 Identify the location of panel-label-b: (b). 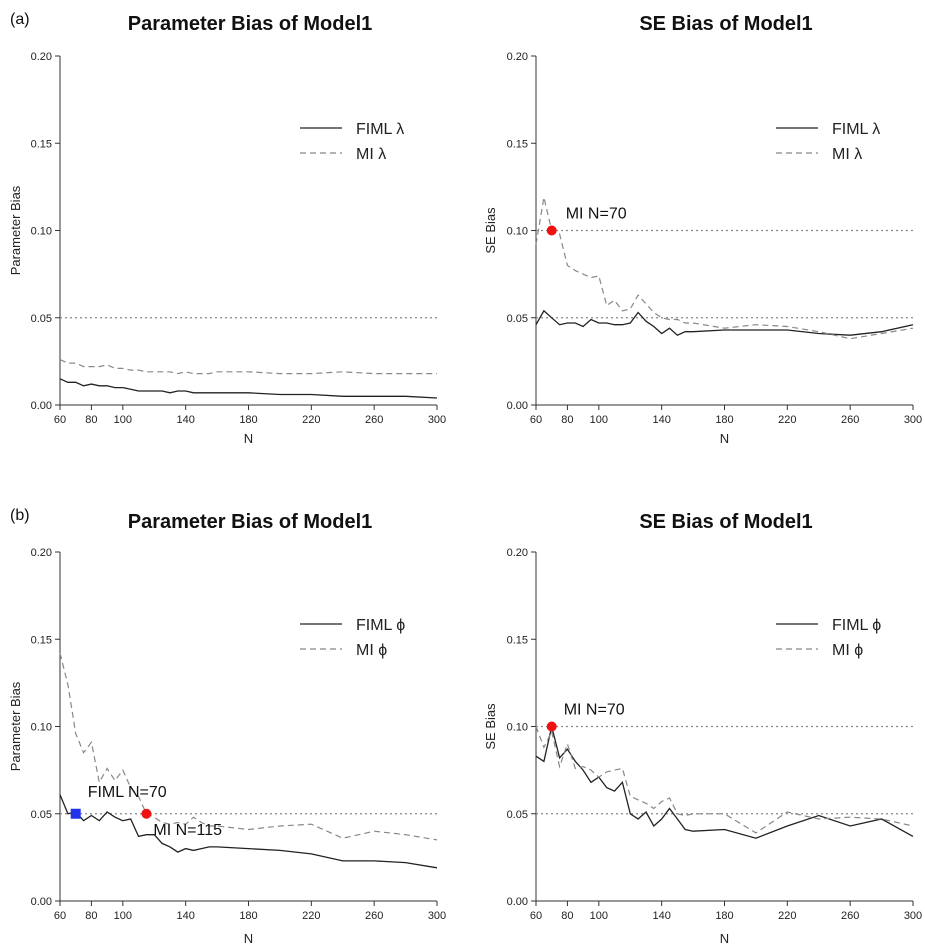
(20, 515).